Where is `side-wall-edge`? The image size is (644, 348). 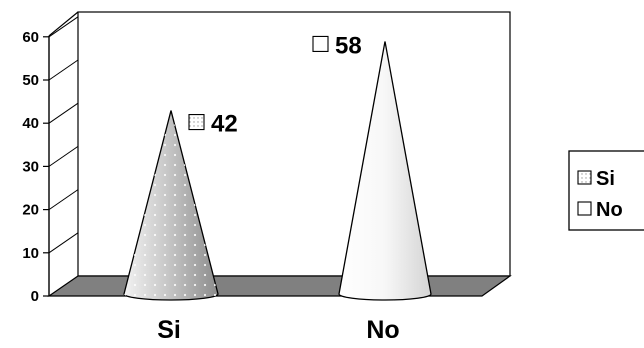 side-wall-edge is located at coordinates (63, 24).